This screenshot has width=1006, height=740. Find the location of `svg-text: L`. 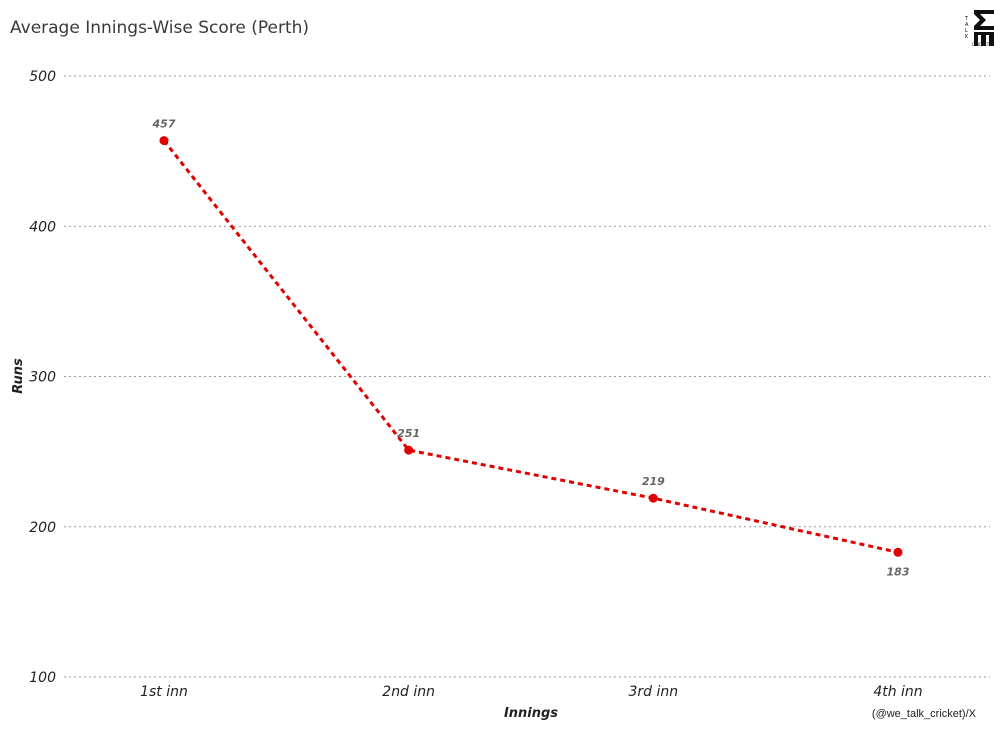

svg-text: L is located at coordinates (966, 31).